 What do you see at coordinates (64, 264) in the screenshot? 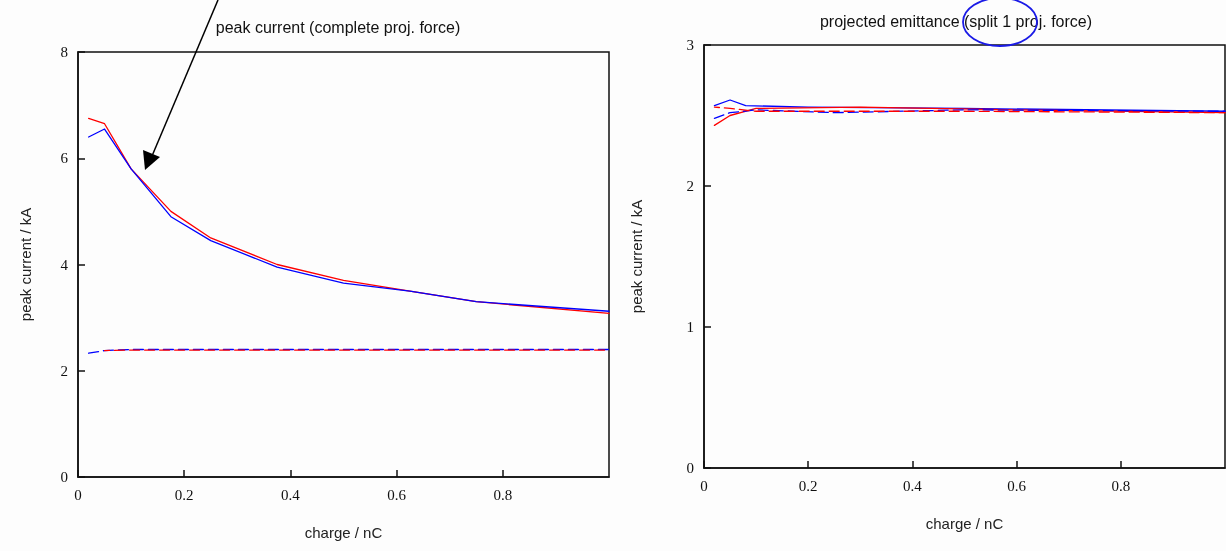
I see `y-tick-label: 4` at bounding box center [64, 264].